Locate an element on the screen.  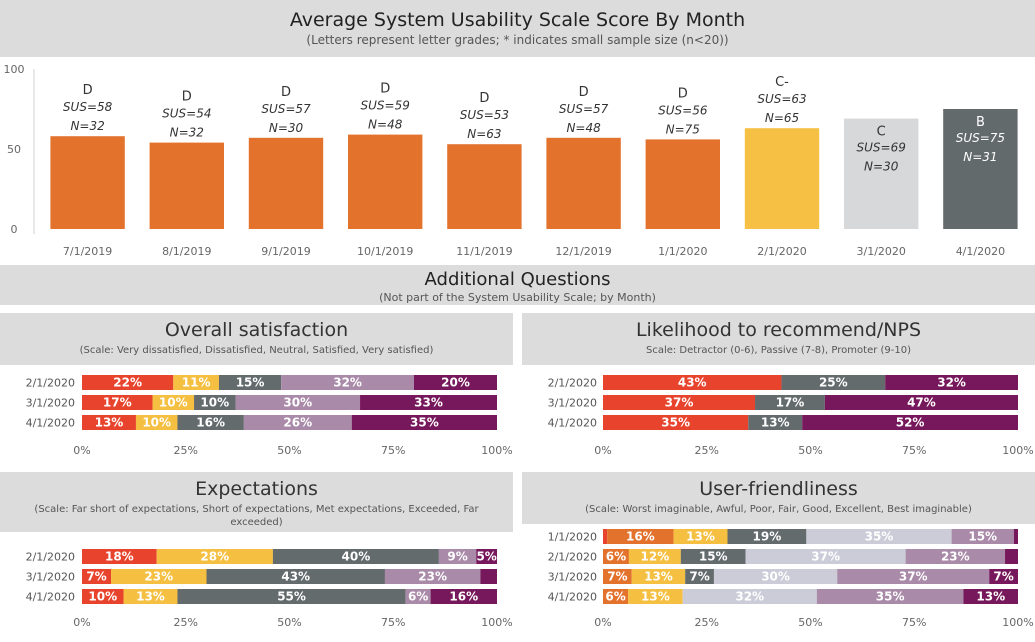
expectations-row-label: 3/1/2020 is located at coordinates (50, 577).